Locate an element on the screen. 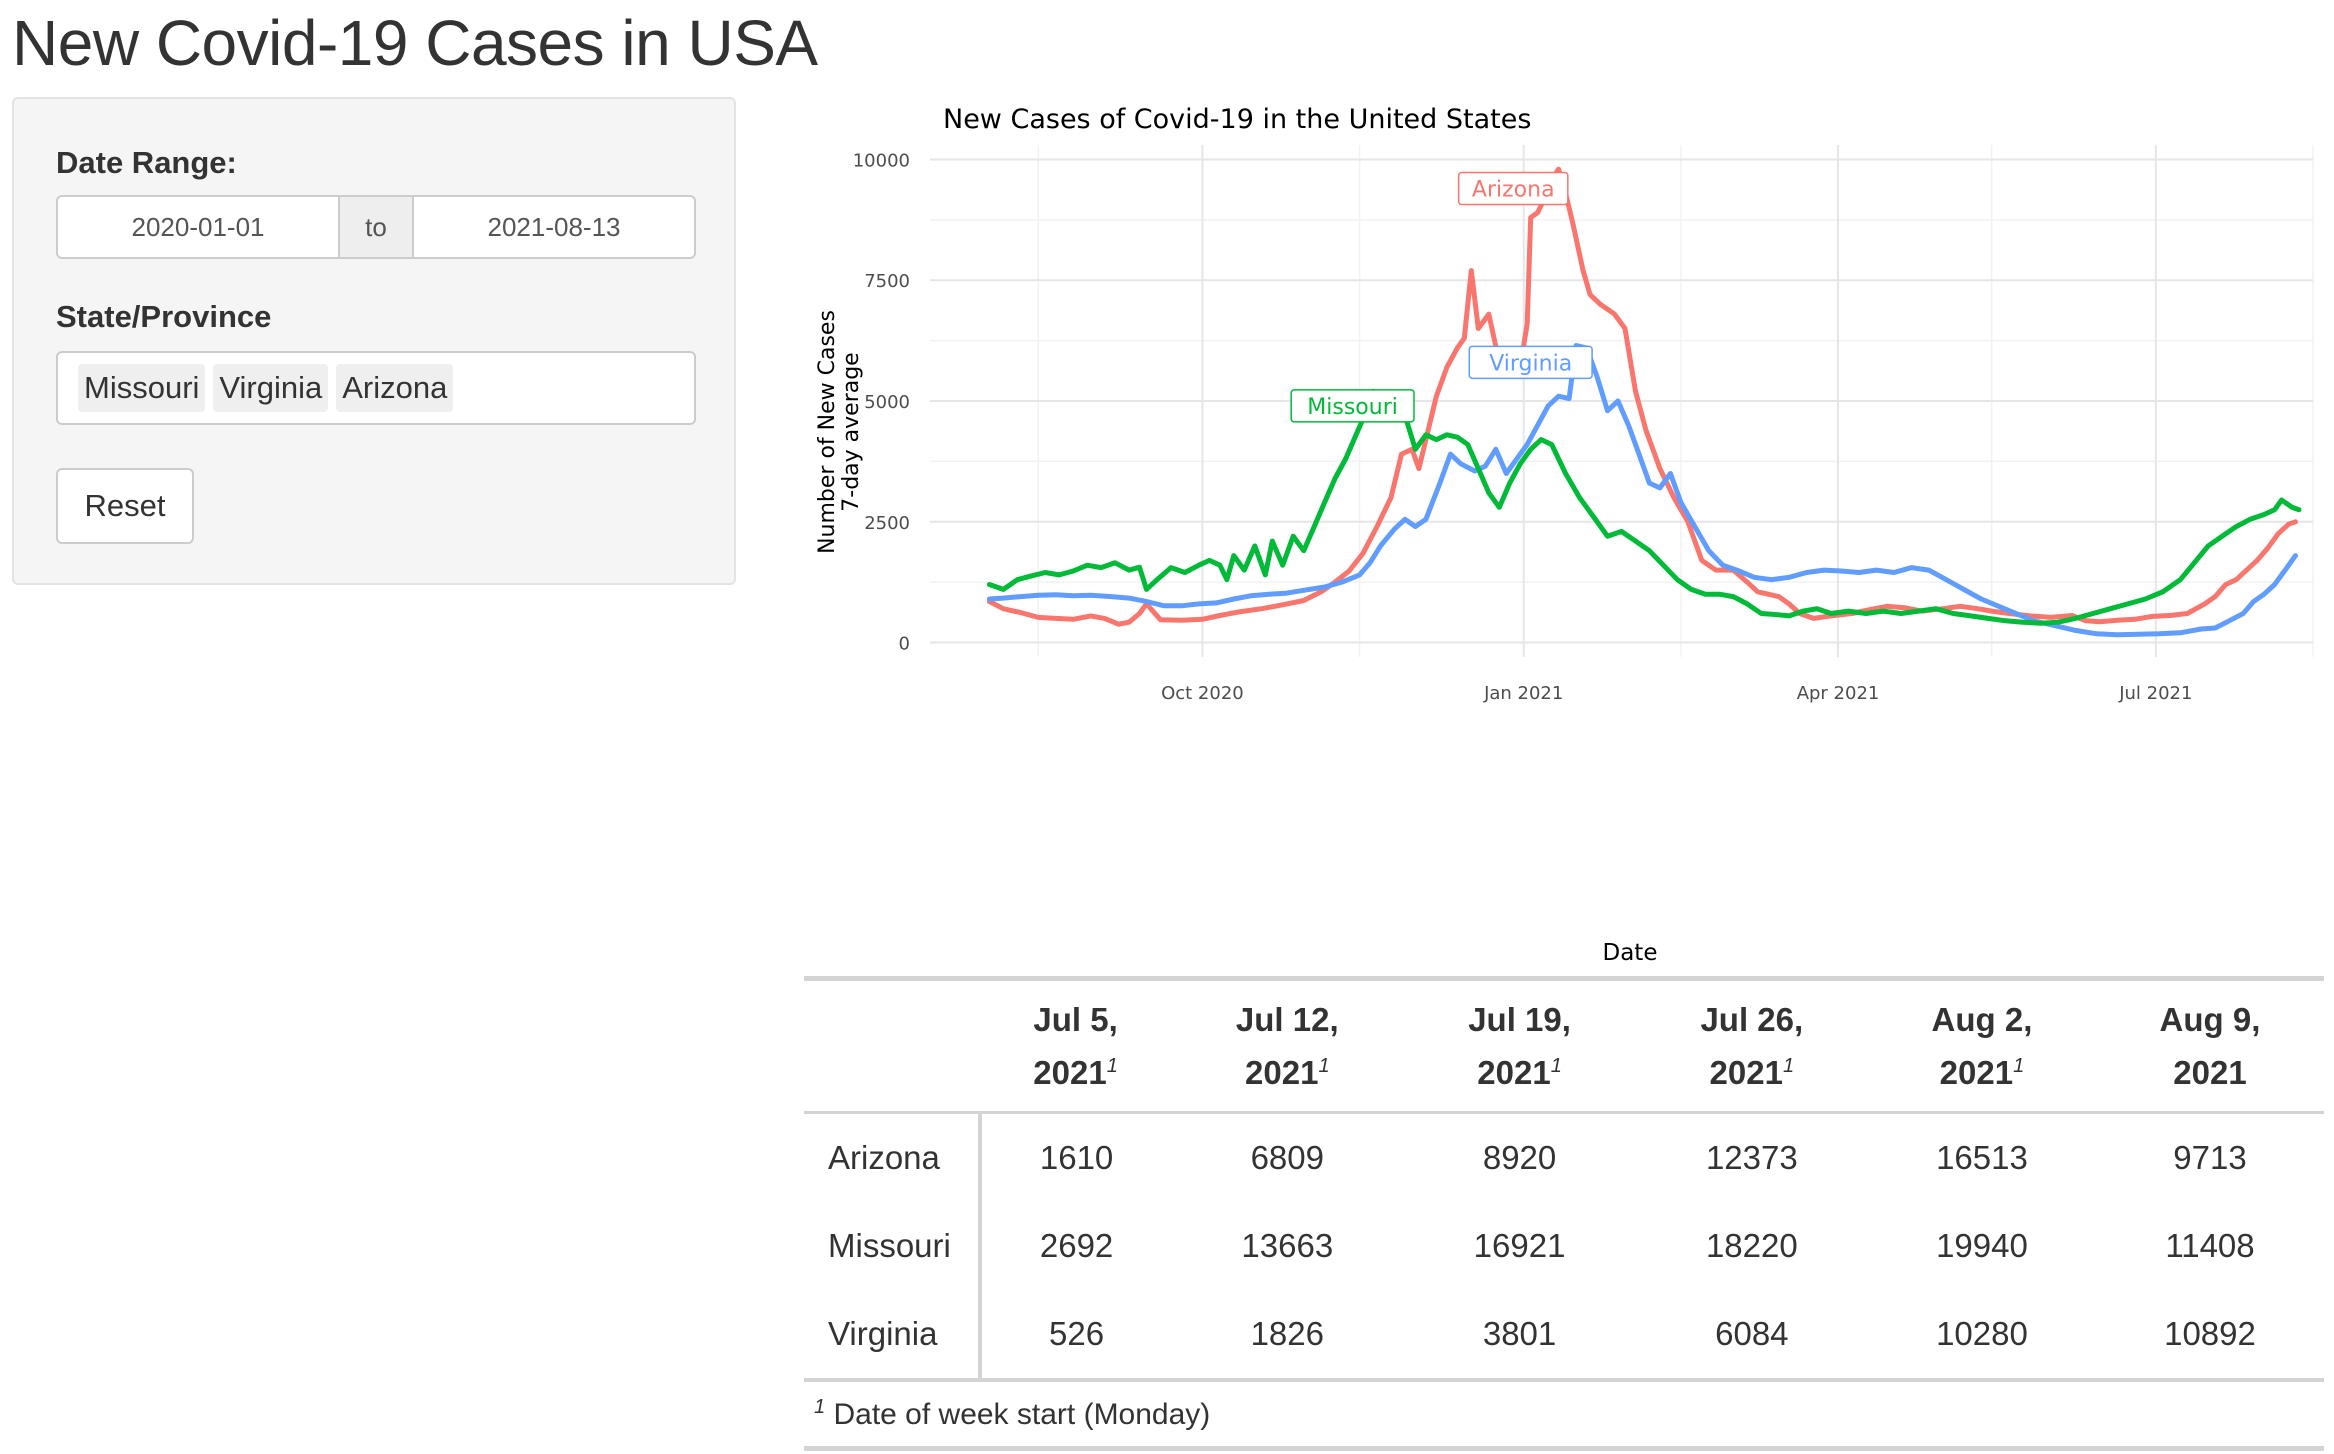 This screenshot has height=1454, width=2334. date-range-separator: to is located at coordinates (376, 227).